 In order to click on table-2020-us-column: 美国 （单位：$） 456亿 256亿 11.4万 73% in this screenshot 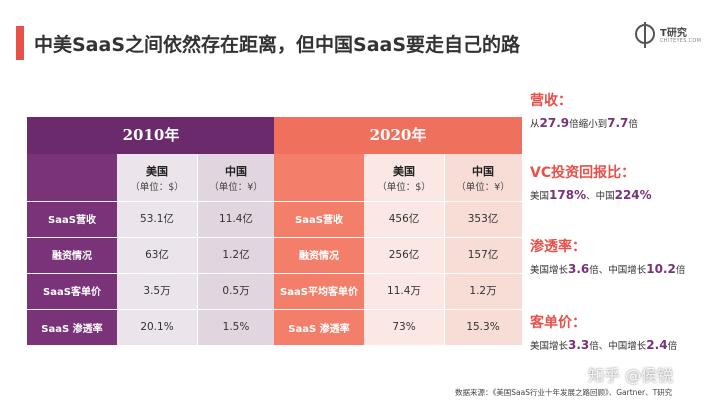, I will do `click(404, 249)`.